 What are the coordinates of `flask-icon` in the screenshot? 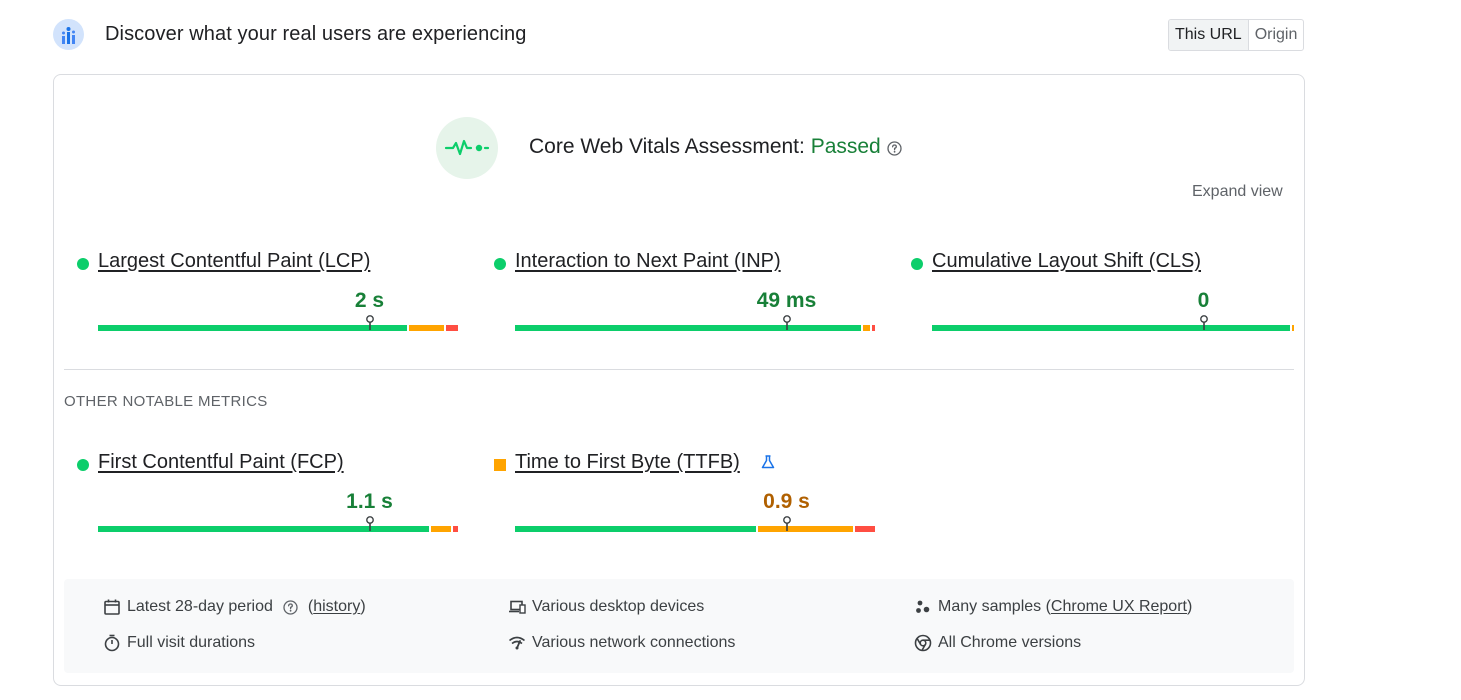 It's located at (768, 462).